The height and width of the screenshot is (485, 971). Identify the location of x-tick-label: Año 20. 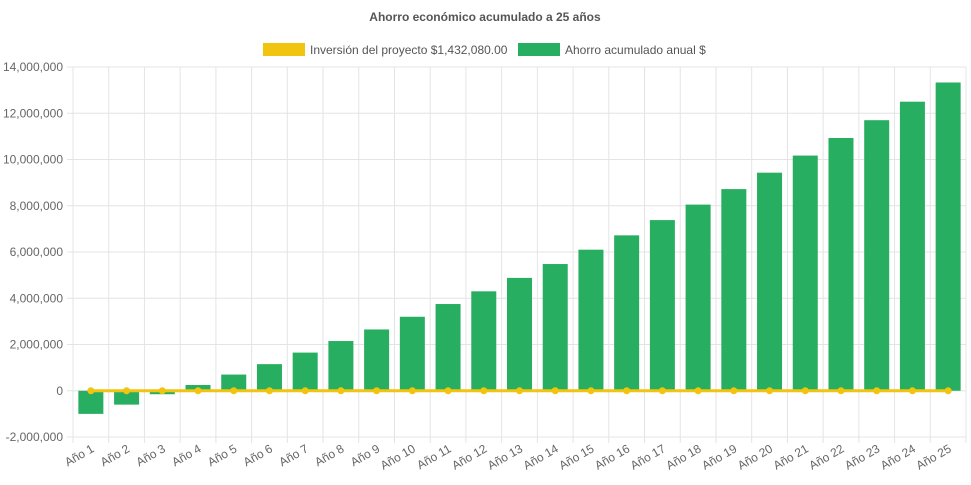
(755, 456).